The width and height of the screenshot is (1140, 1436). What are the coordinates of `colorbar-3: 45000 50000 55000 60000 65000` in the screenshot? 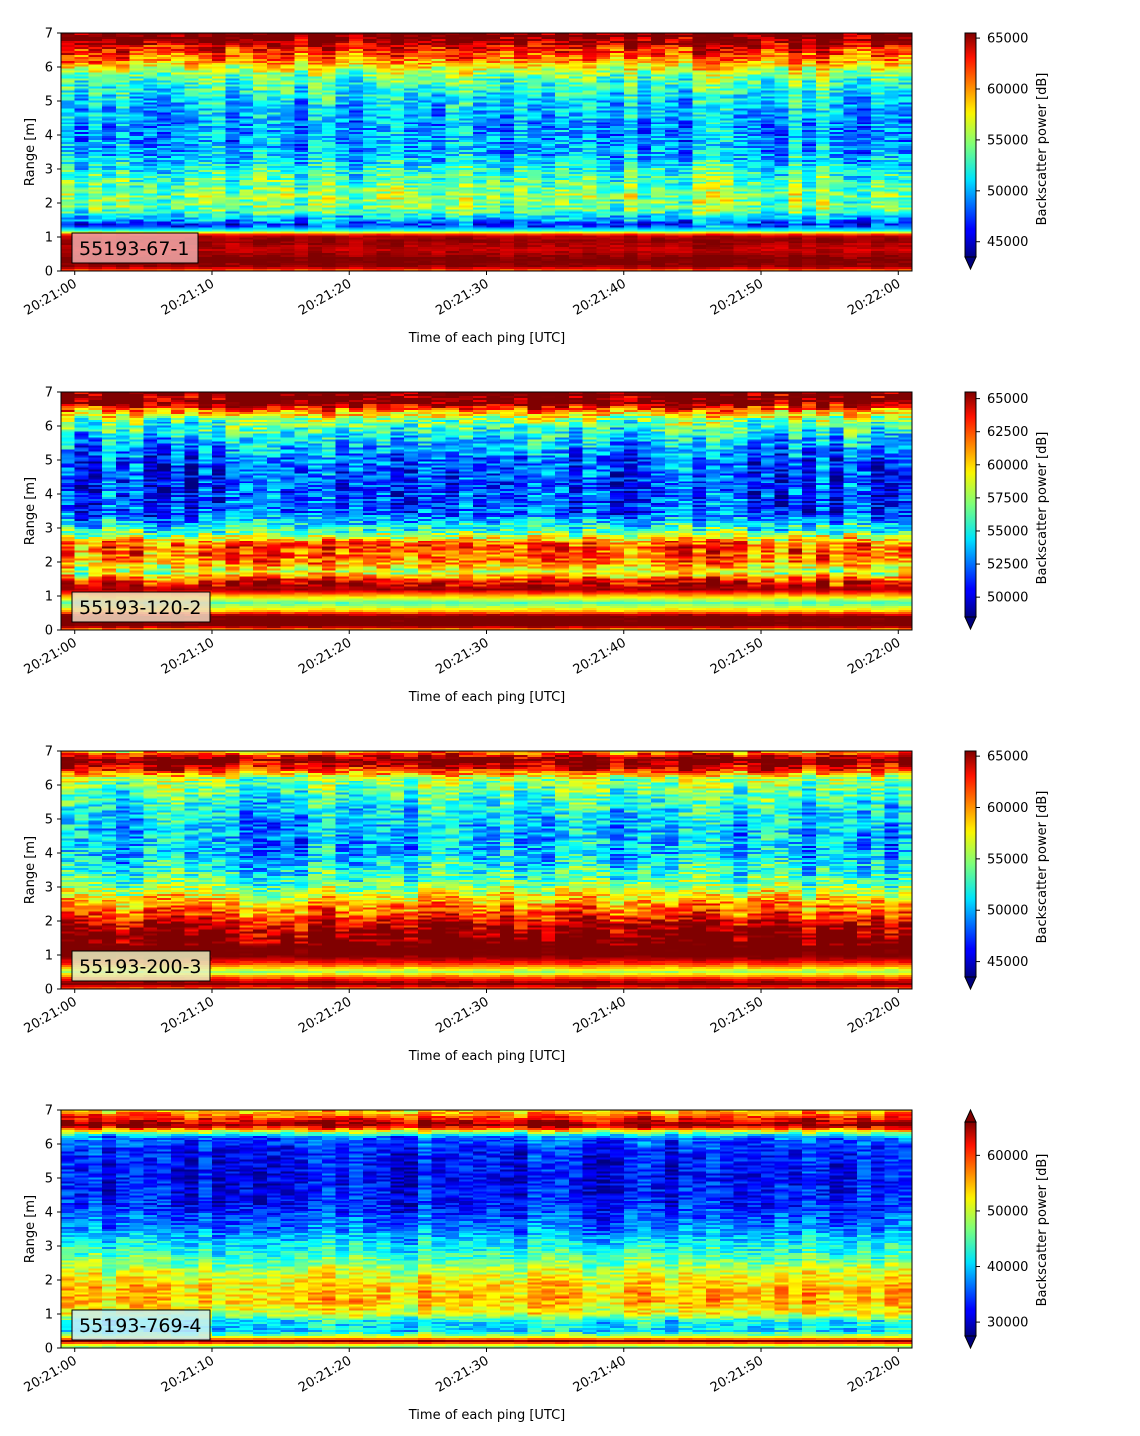 It's located at (996, 870).